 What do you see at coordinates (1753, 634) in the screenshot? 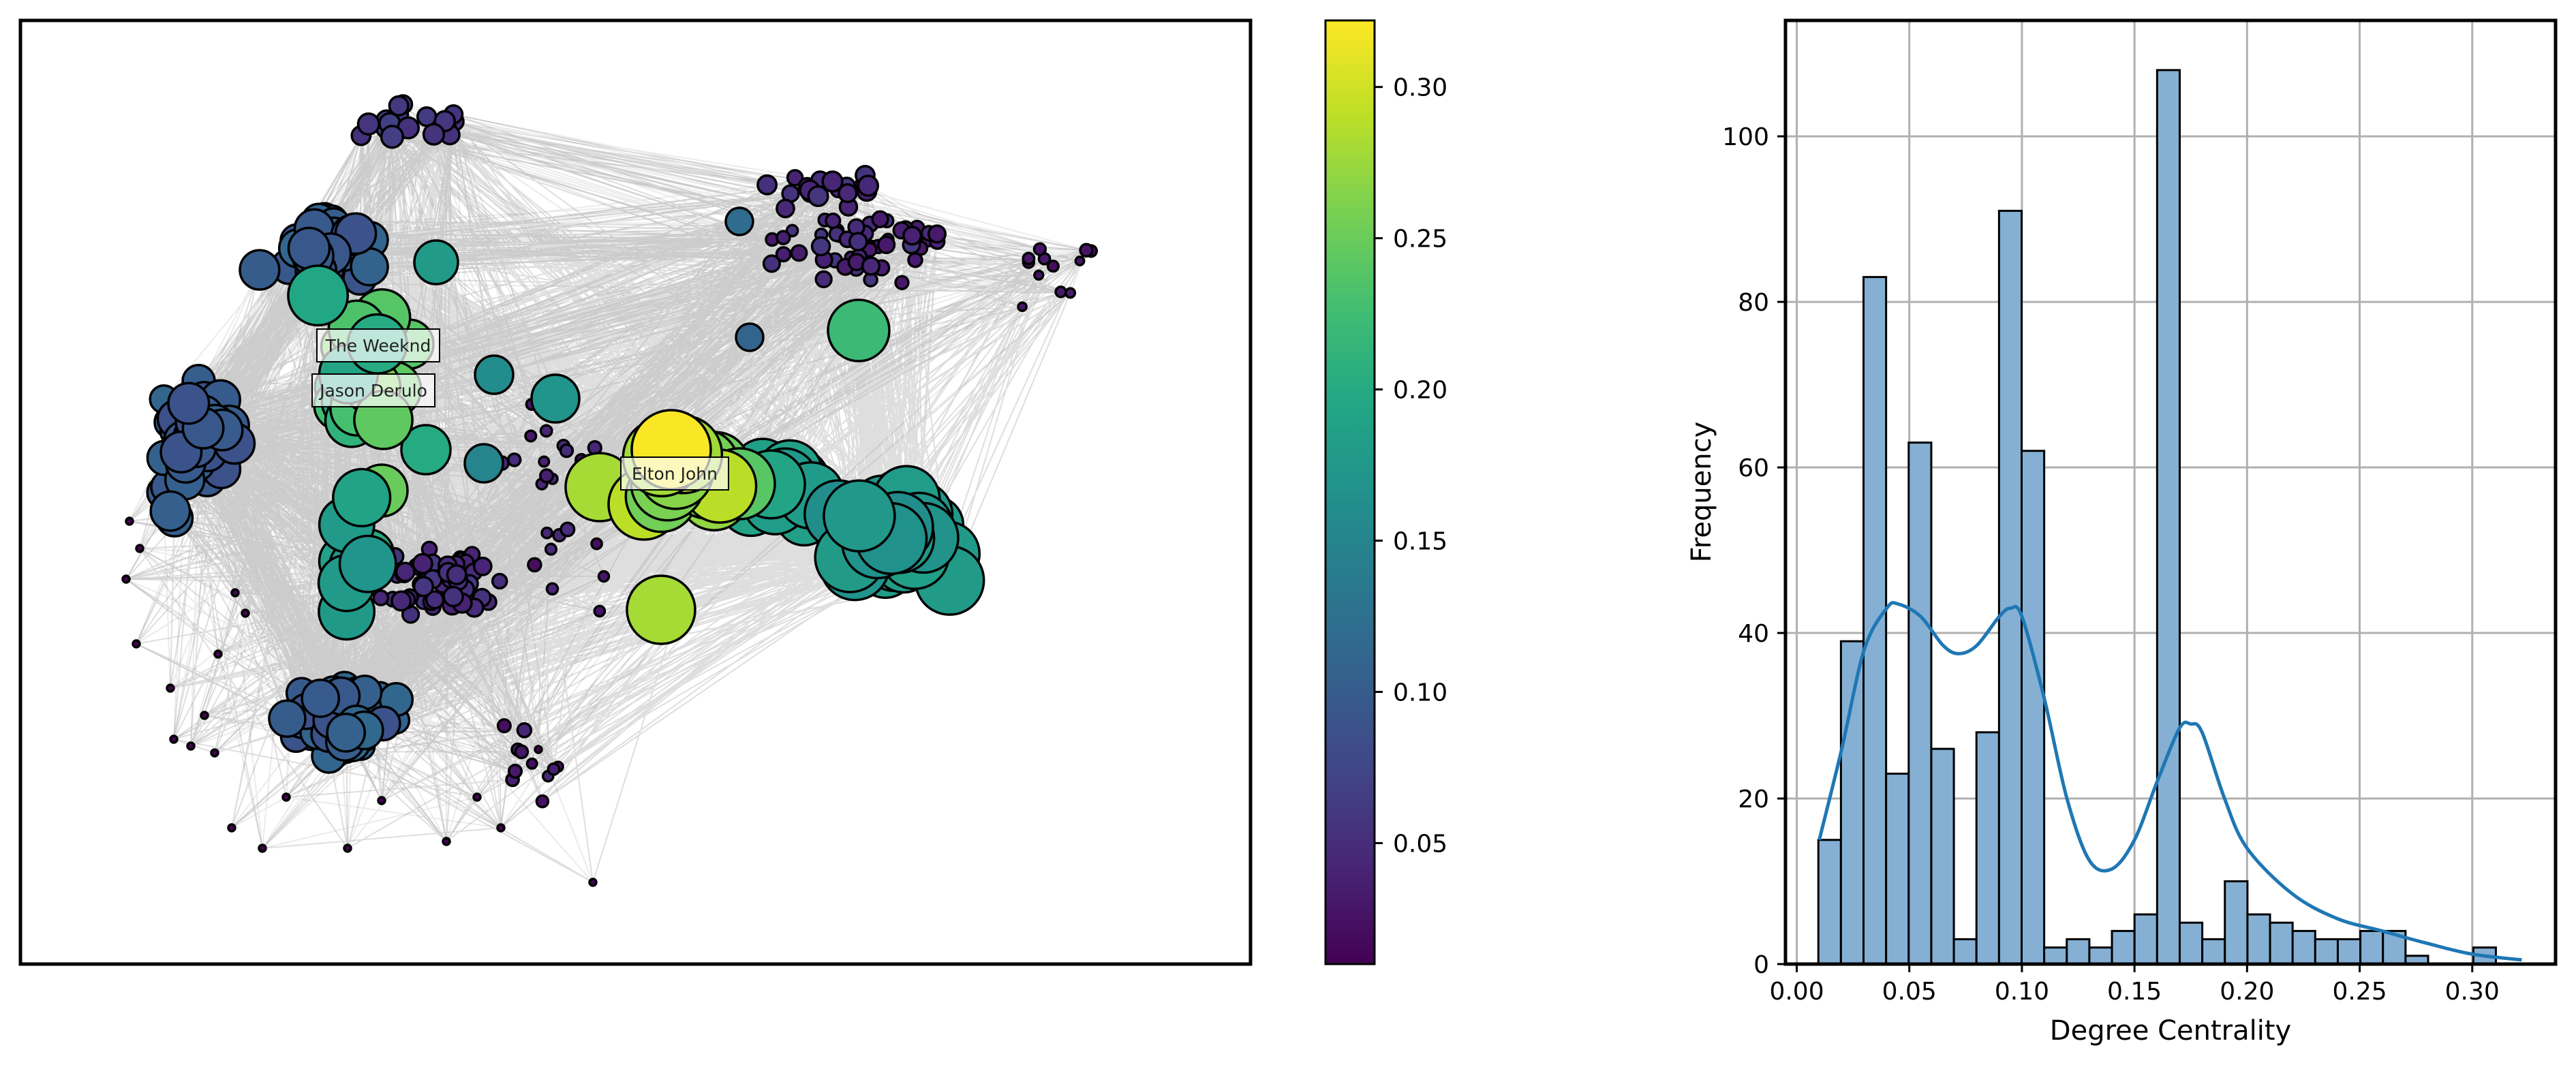
I see `y-tick-label: 40` at bounding box center [1753, 634].